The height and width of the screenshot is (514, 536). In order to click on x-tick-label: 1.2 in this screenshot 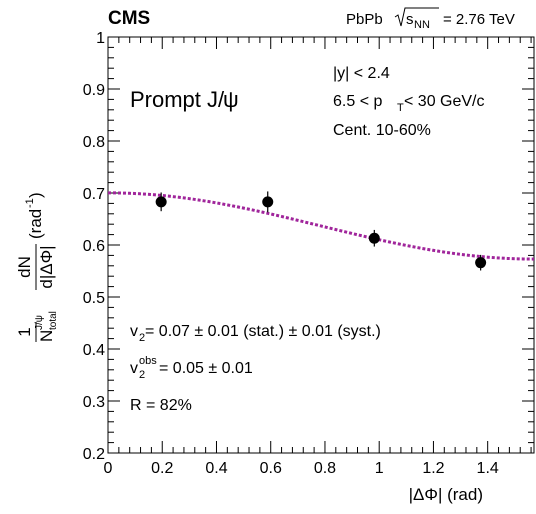, I will do `click(433, 468)`.